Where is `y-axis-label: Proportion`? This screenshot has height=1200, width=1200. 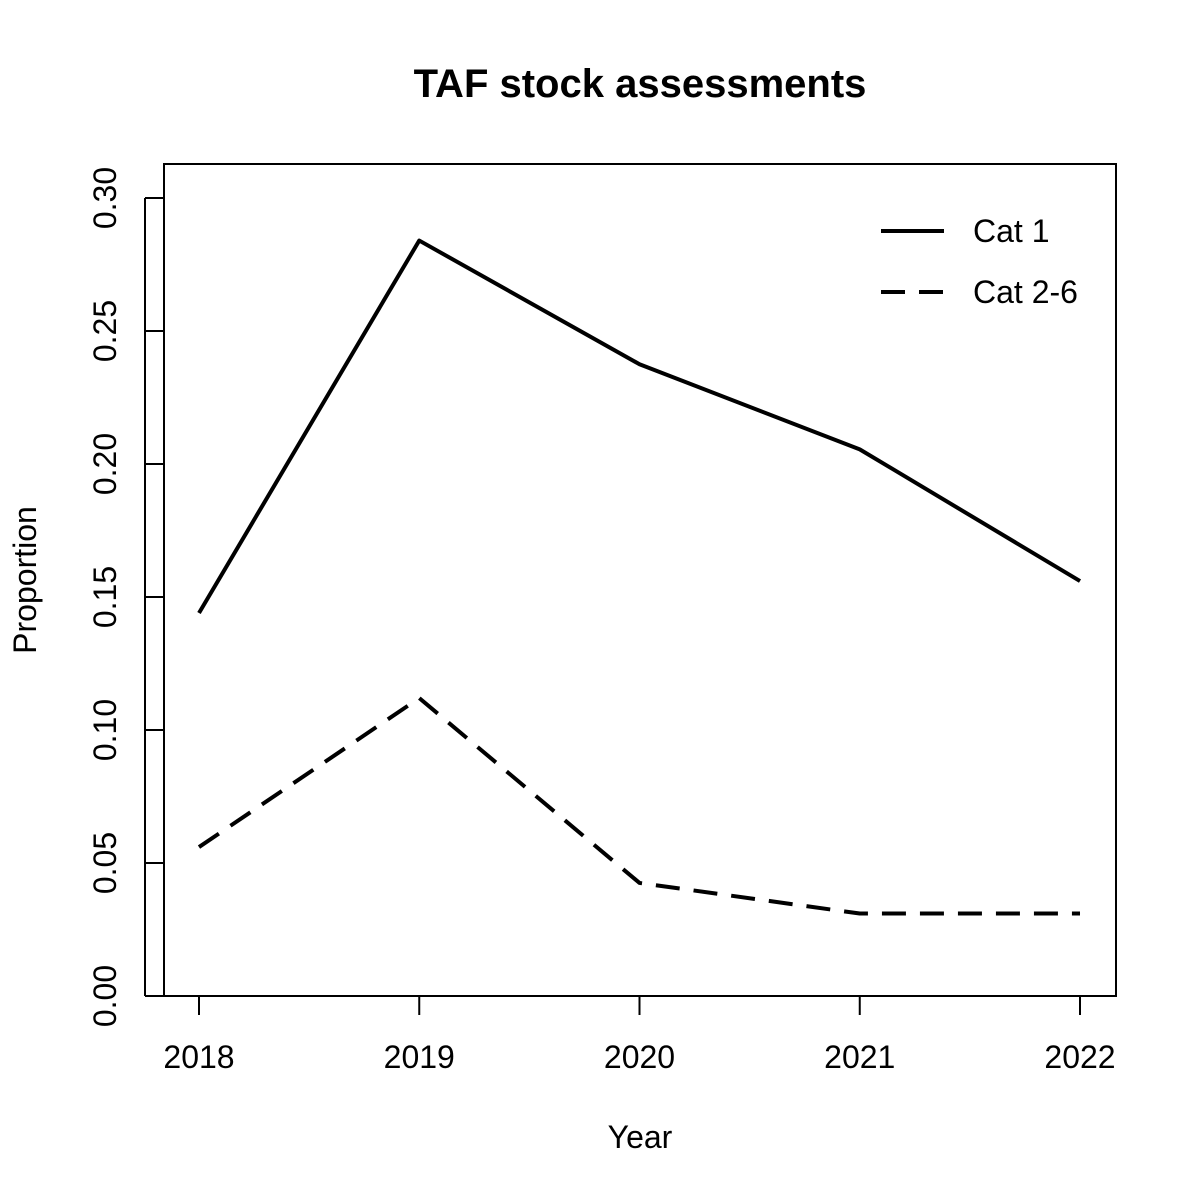 y-axis-label: Proportion is located at coordinates (25, 580).